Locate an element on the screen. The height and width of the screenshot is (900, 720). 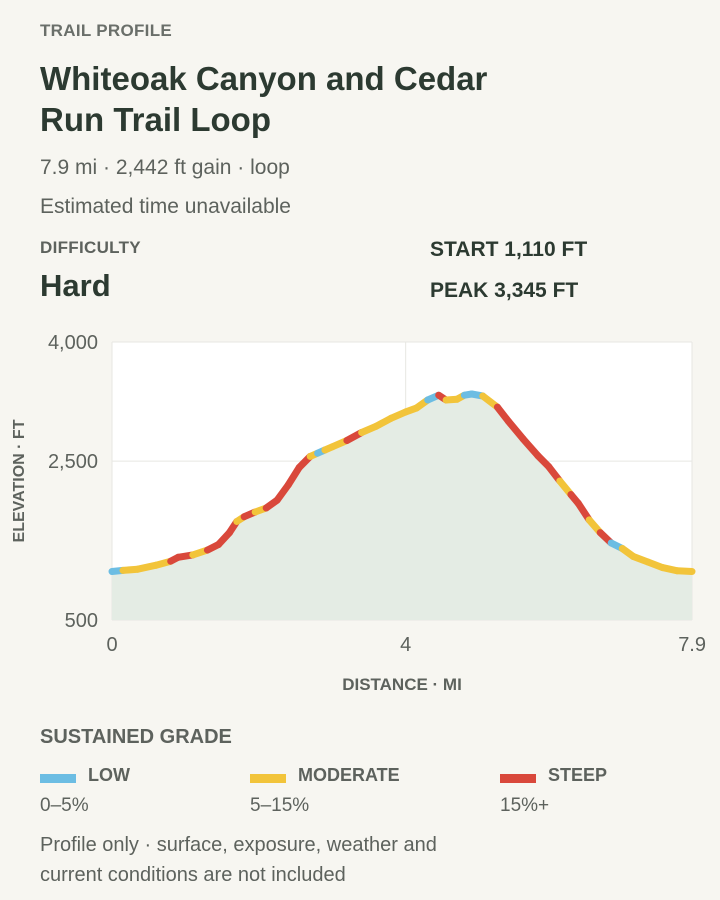
legend-range-low: 0–5% is located at coordinates (64, 805).